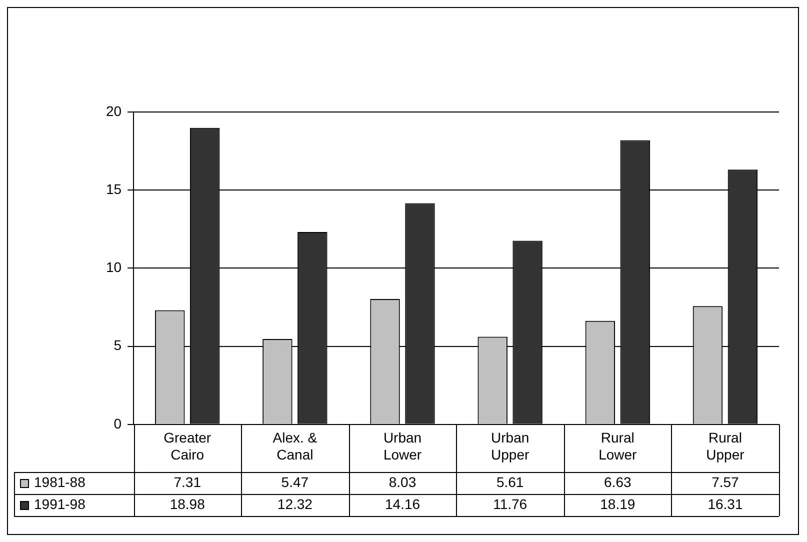 Image resolution: width=807 pixels, height=542 pixels. What do you see at coordinates (402, 504) in the screenshot?
I see `data-label: 14.16` at bounding box center [402, 504].